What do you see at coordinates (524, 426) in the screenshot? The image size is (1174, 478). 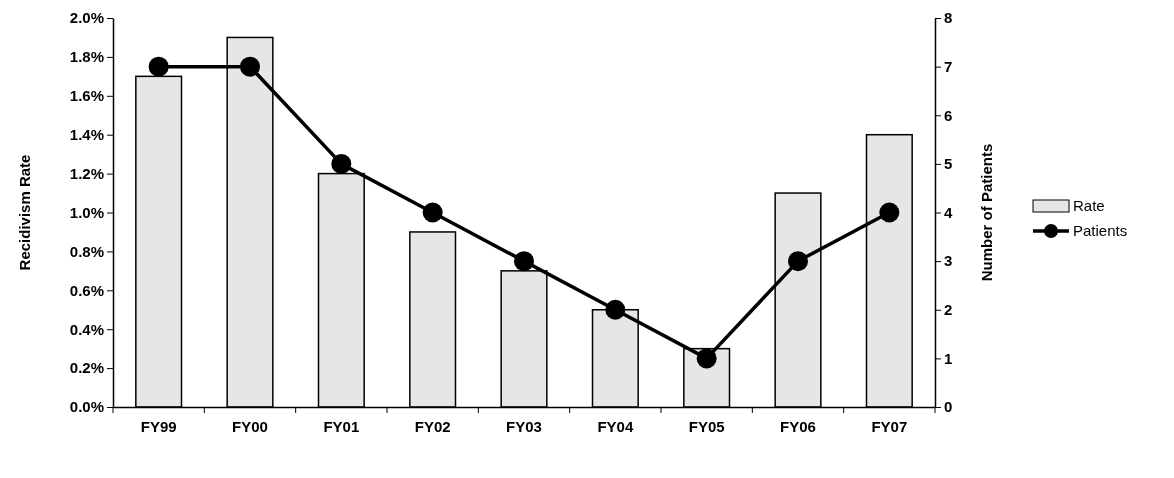 I see `x-tick-label: FY03` at bounding box center [524, 426].